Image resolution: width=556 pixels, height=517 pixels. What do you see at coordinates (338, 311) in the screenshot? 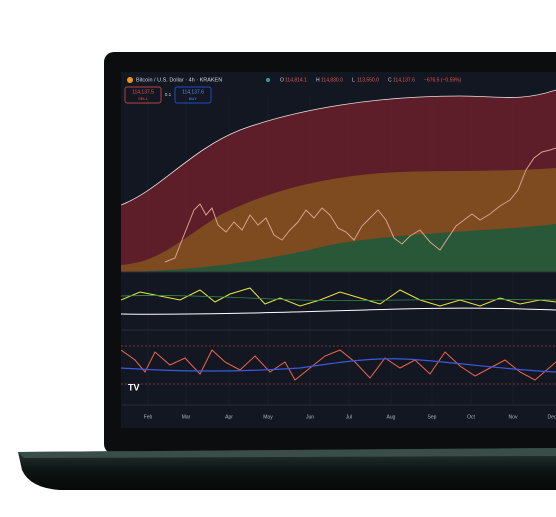
I see `baseline-line` at bounding box center [338, 311].